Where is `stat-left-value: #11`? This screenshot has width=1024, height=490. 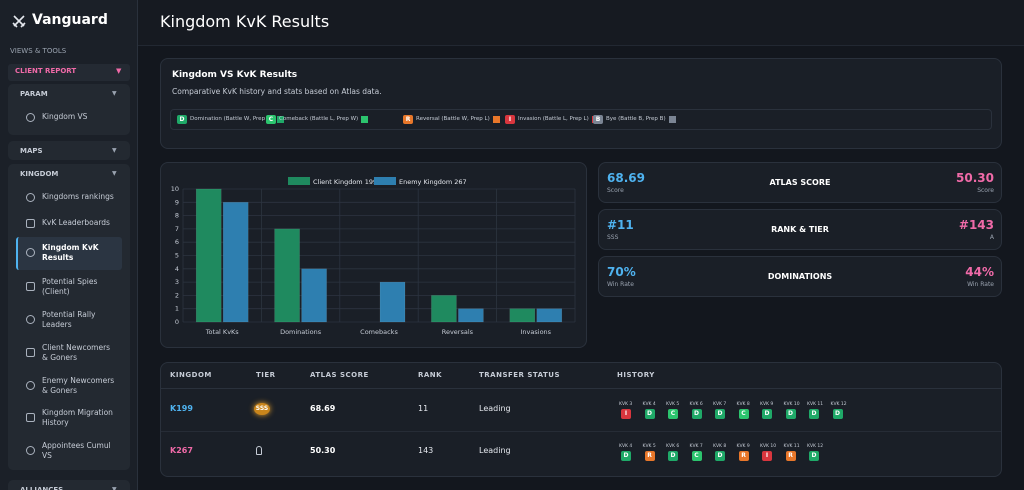
stat-left-value: #11 is located at coordinates (620, 225).